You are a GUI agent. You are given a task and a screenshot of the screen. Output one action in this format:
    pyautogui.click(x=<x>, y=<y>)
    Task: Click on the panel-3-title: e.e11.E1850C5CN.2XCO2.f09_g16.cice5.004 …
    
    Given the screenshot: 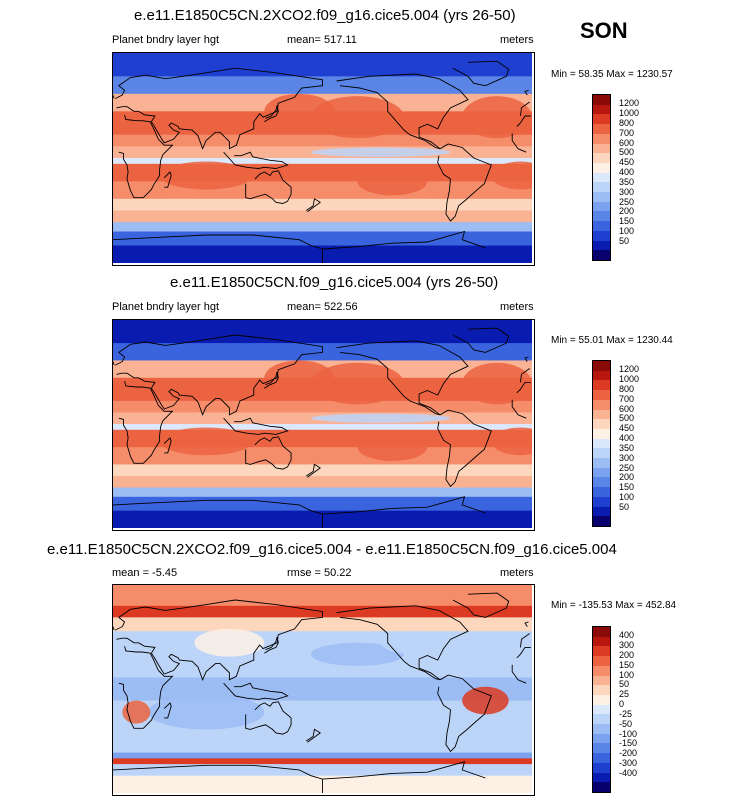 What is the action you would take?
    pyautogui.click(x=332, y=549)
    